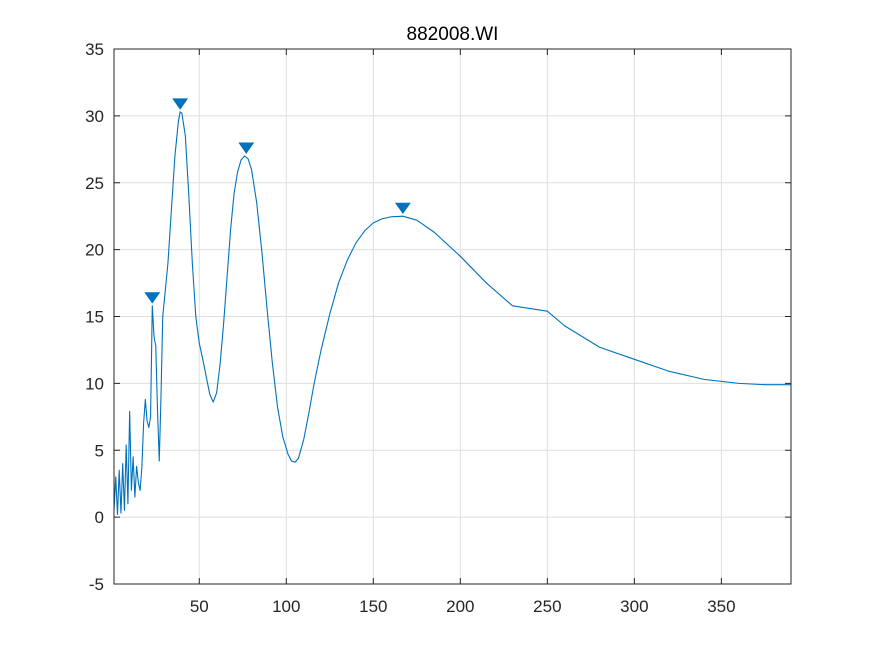  I want to click on y-tick-label: 15, so click(94, 317).